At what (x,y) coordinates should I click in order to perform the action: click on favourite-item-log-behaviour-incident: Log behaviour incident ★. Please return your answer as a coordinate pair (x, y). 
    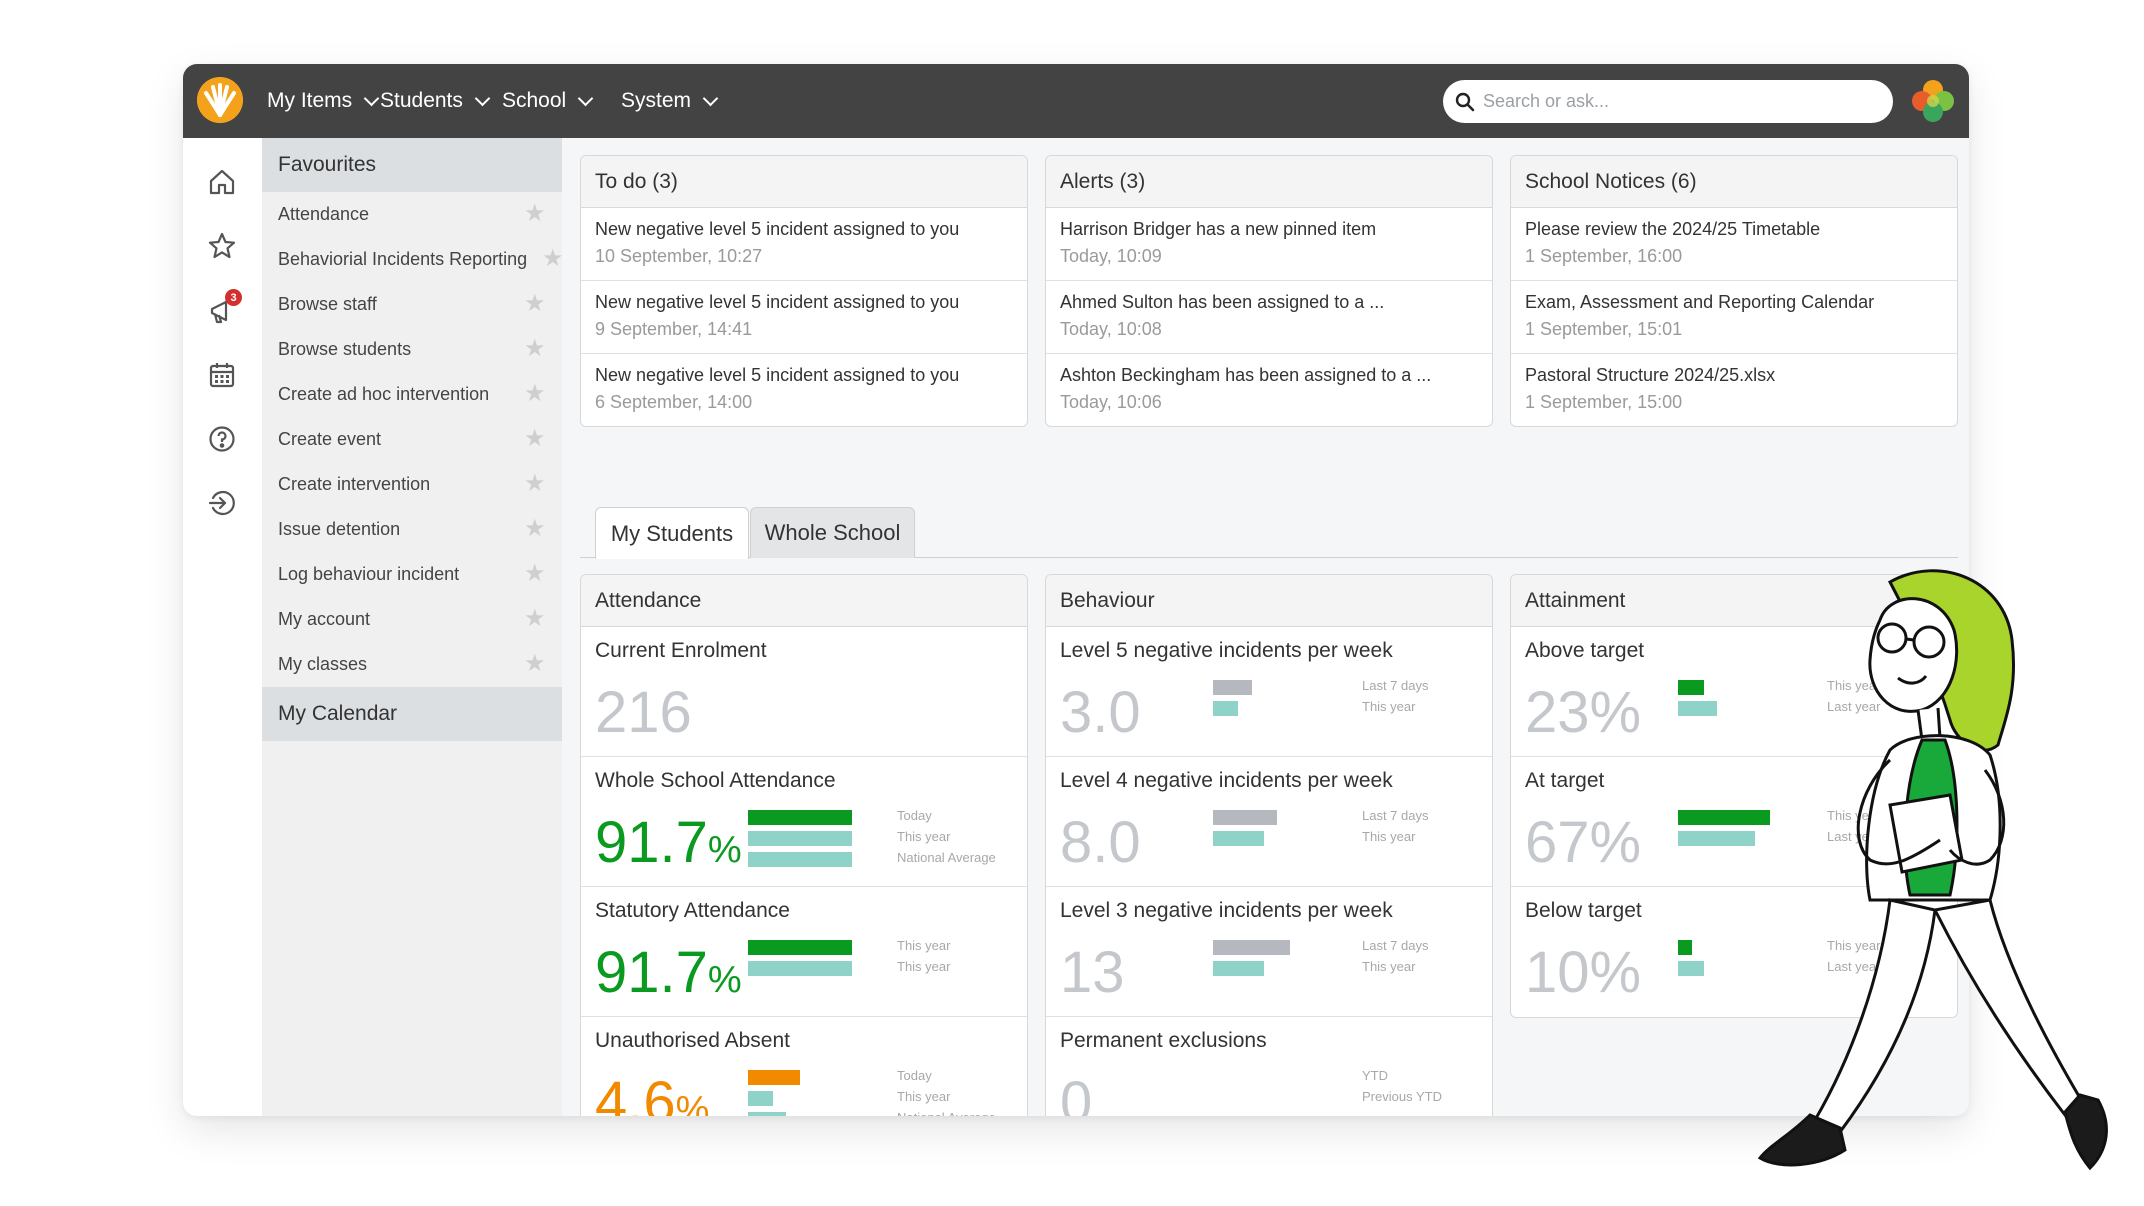
    Looking at the image, I should click on (412, 574).